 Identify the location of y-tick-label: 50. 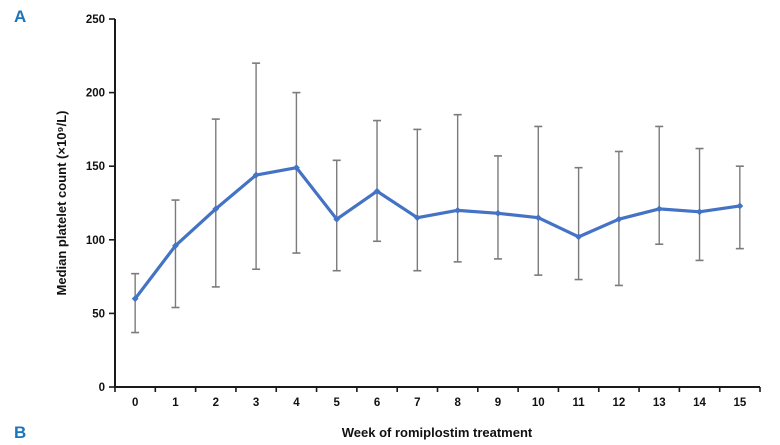
(98, 314).